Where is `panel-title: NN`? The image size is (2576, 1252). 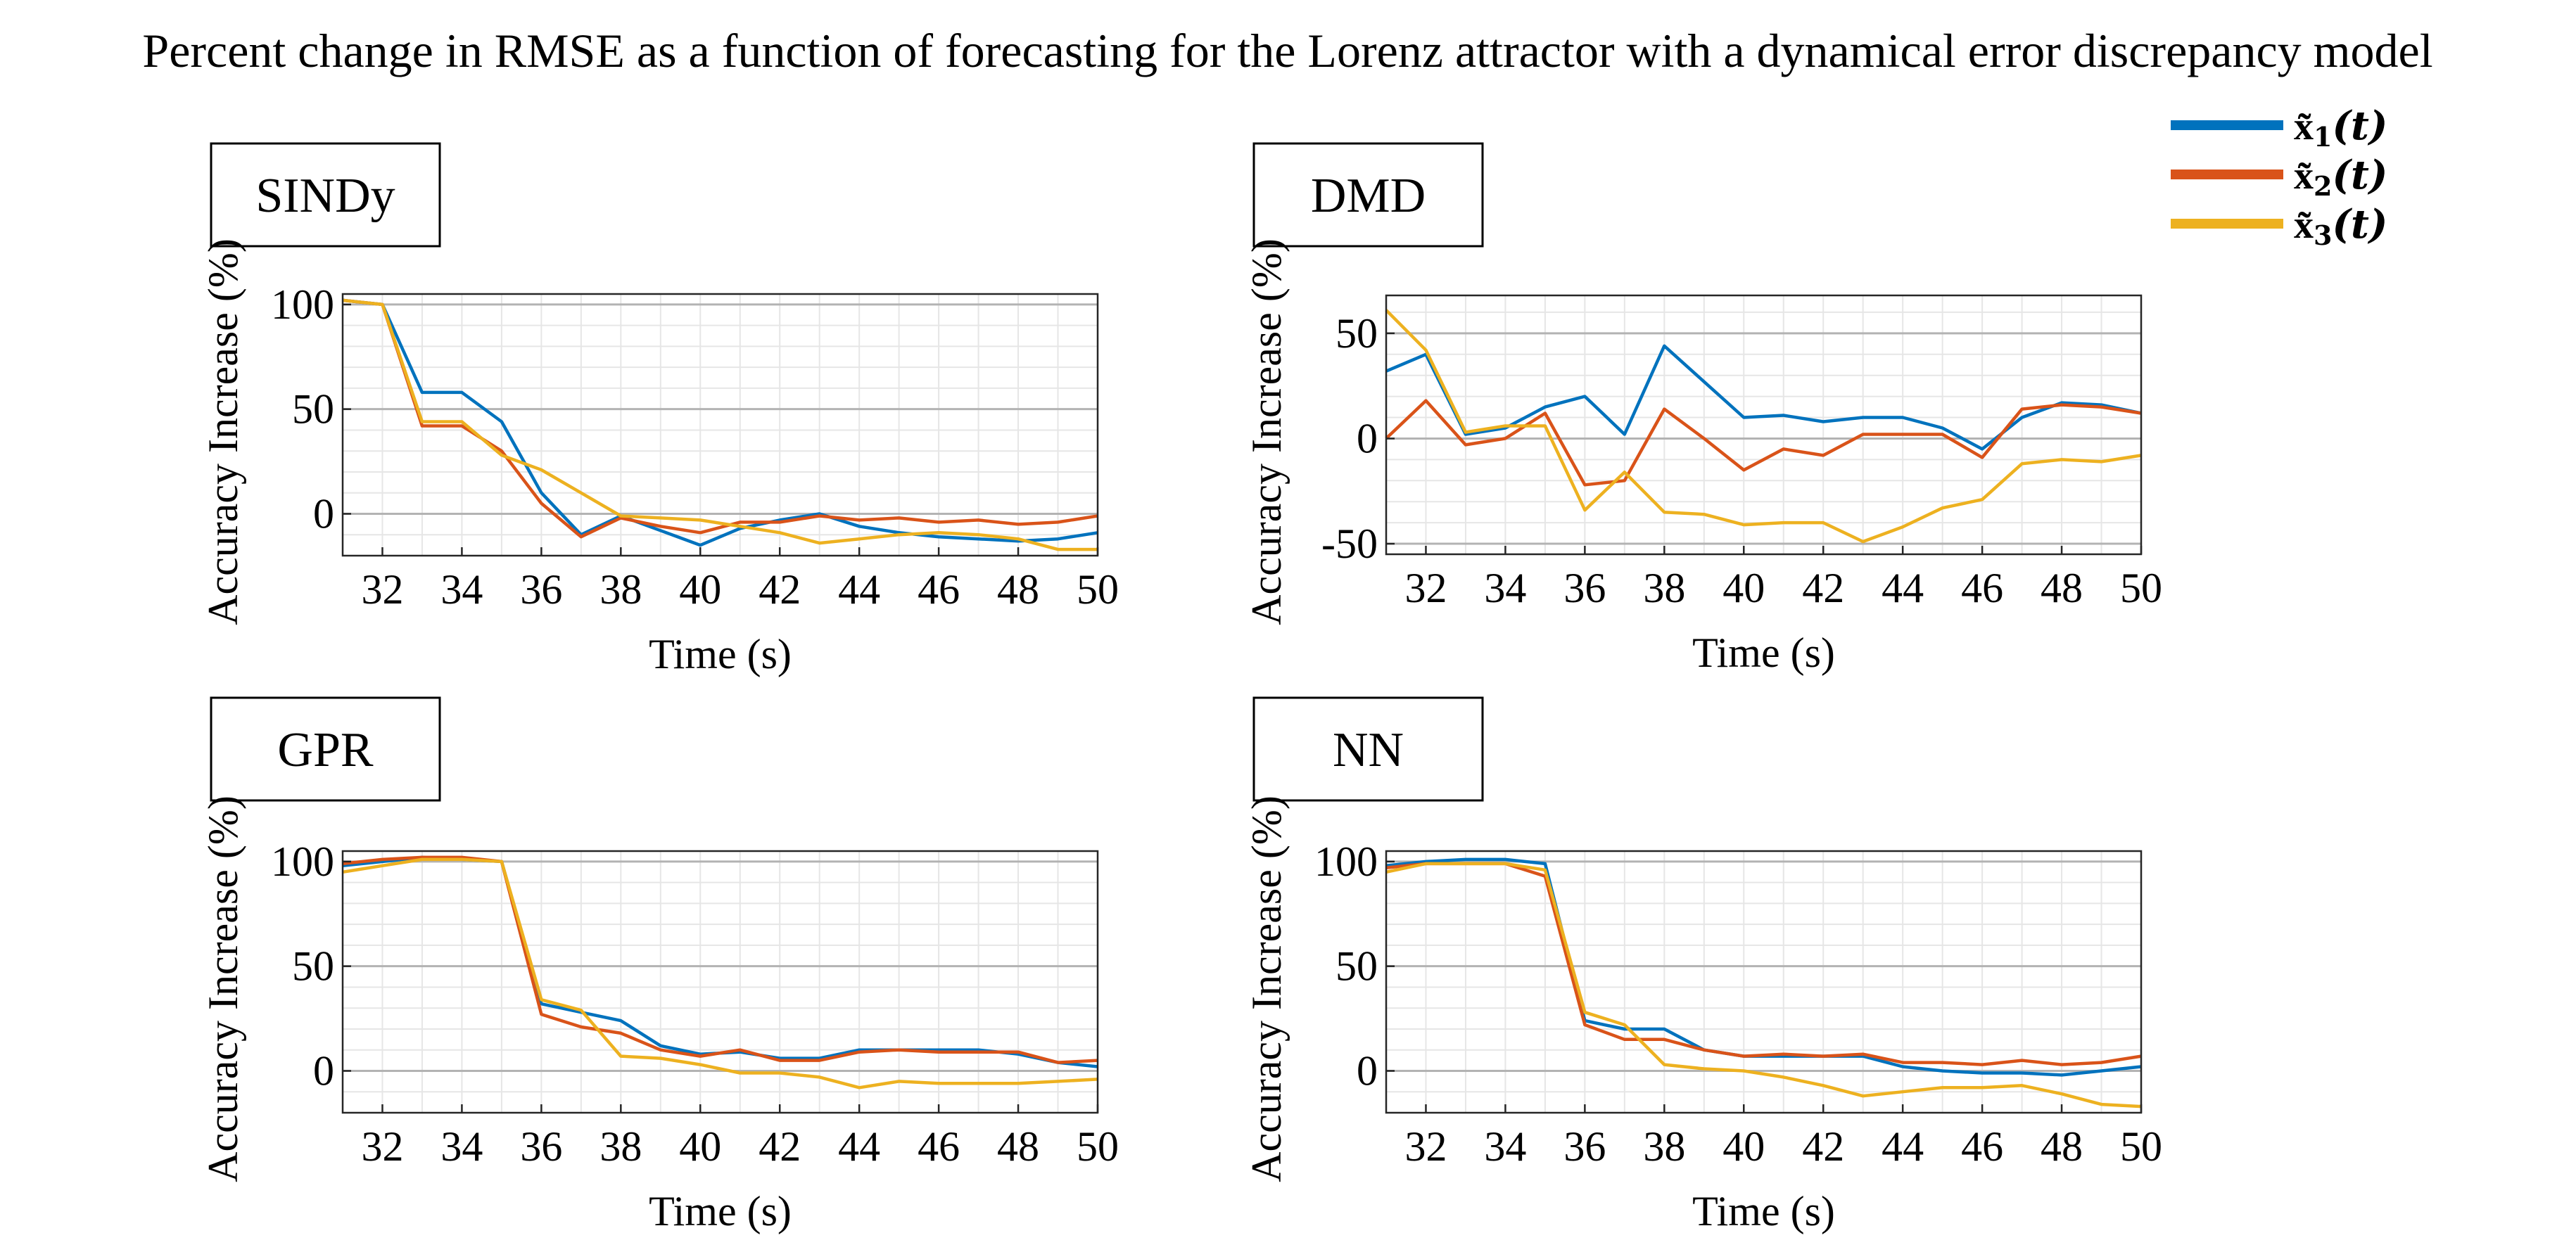 panel-title: NN is located at coordinates (1368, 750).